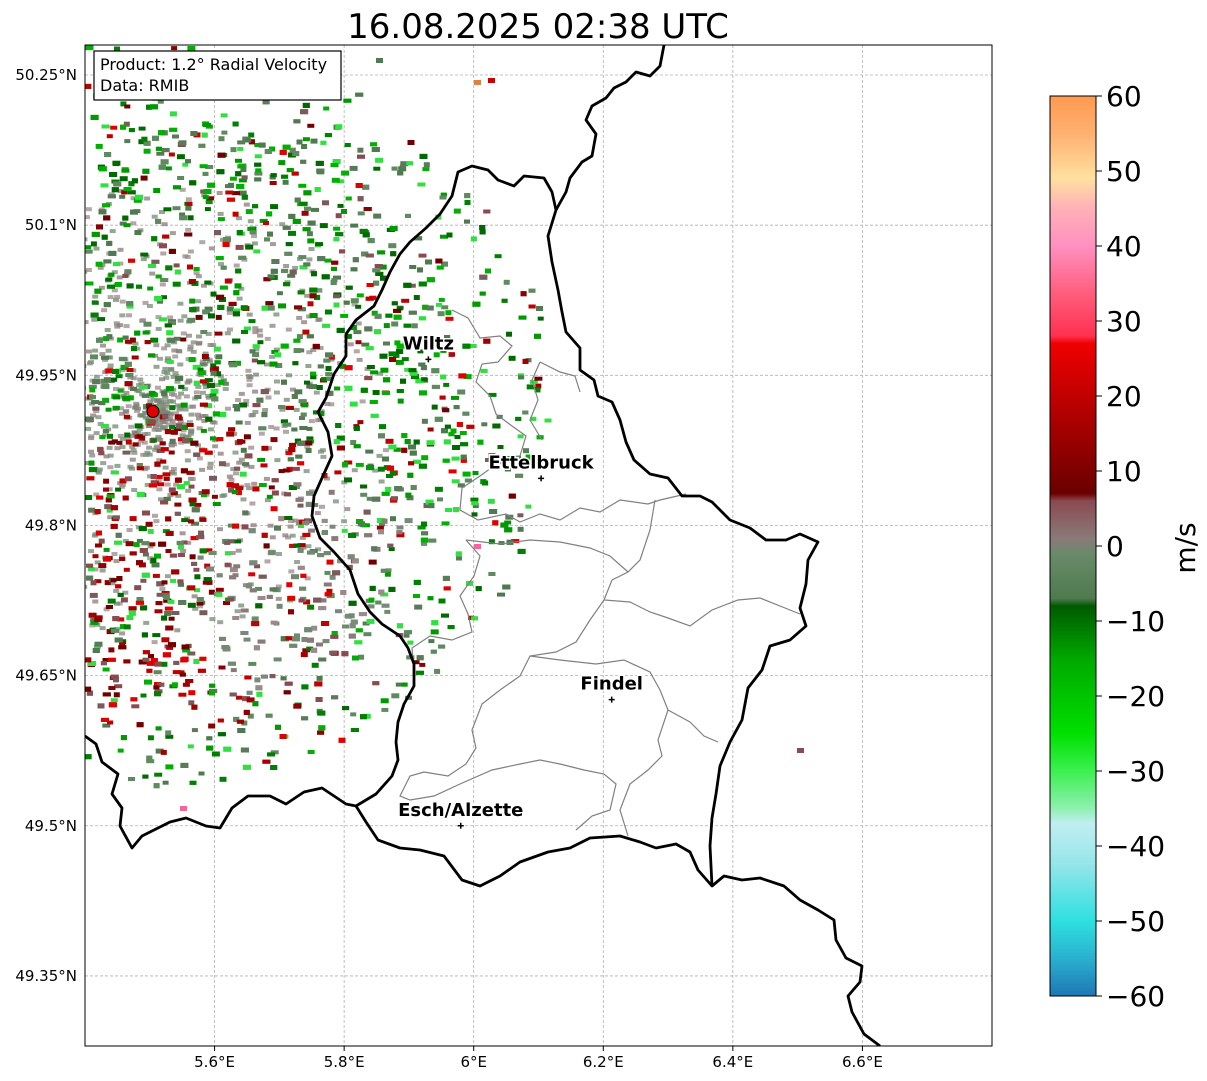 The width and height of the screenshot is (1207, 1081). What do you see at coordinates (221, 792) in the screenshot?
I see `belgium-france-border` at bounding box center [221, 792].